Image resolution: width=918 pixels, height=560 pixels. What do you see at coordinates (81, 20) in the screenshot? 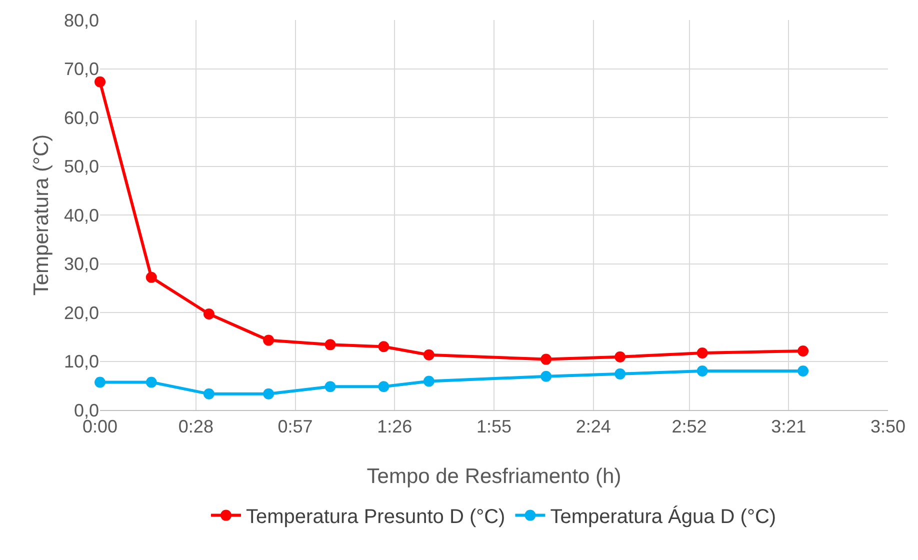
I see `y-tick-label: 80,0` at bounding box center [81, 20].